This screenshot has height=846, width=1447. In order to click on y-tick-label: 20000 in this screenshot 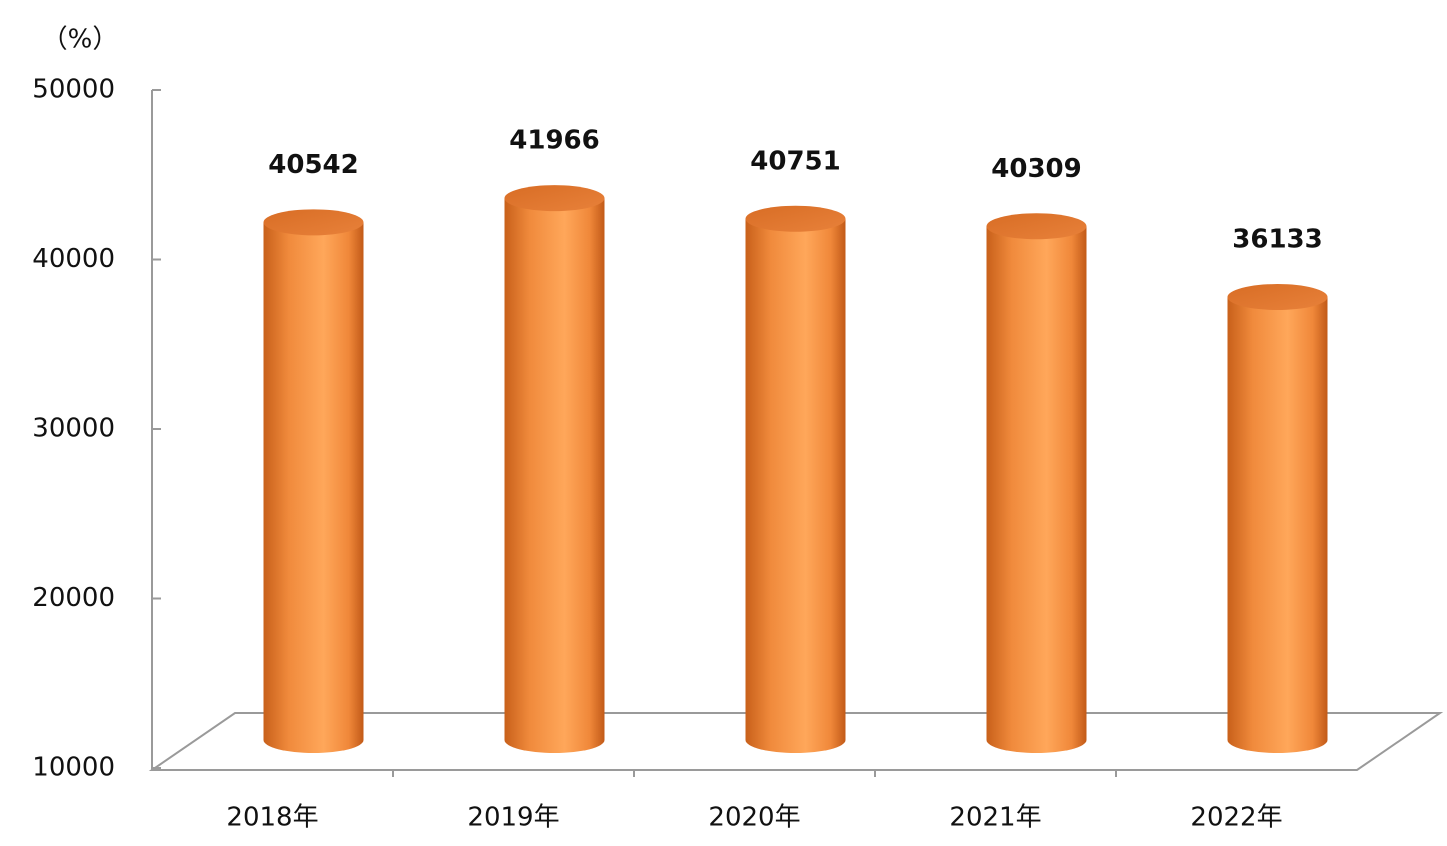, I will do `click(73, 598)`.